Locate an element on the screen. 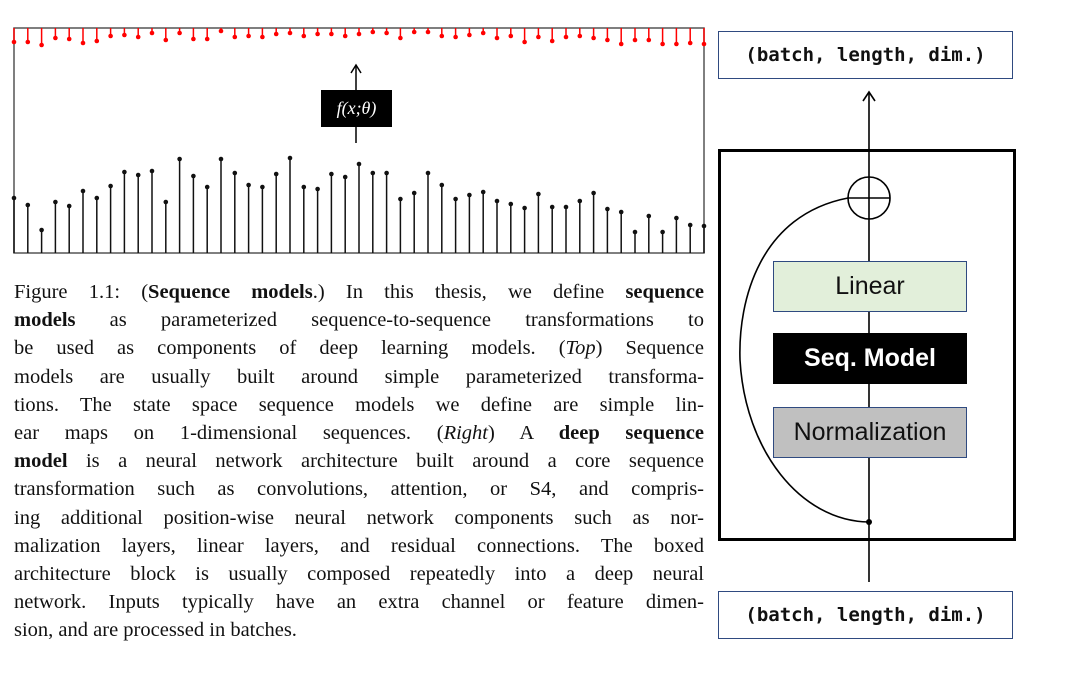  caption-bold-text: model is located at coordinates (41, 461).